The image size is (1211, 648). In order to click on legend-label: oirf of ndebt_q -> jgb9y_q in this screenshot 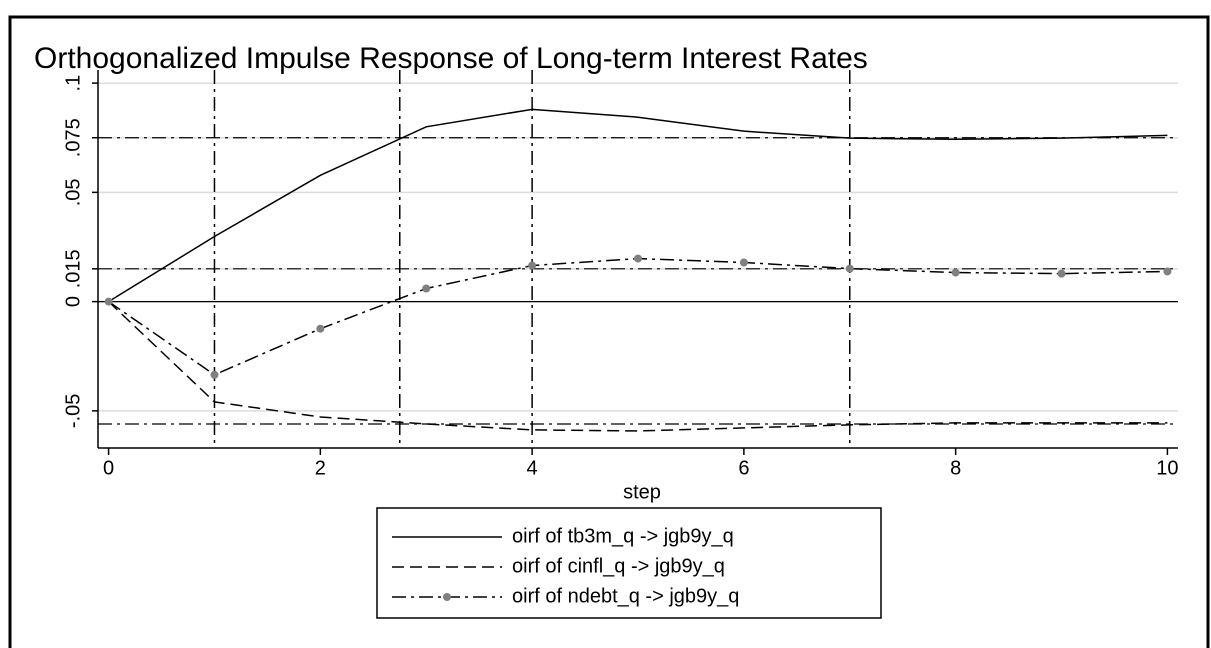, I will do `click(625, 596)`.